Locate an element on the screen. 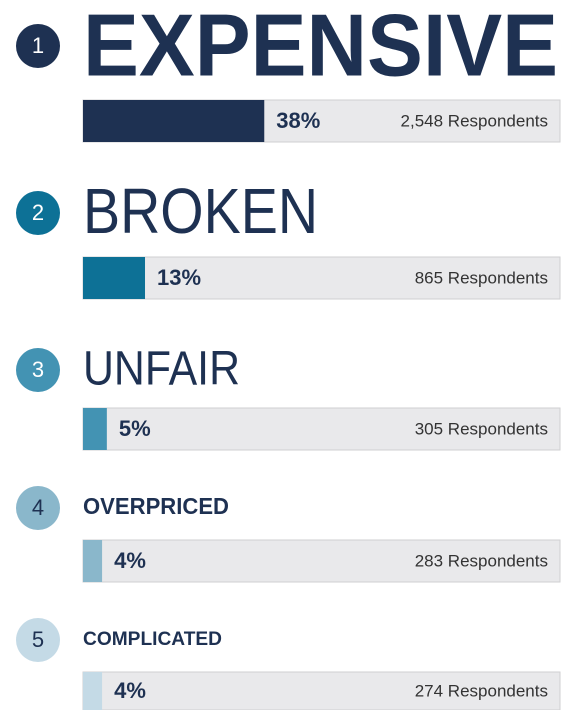 This screenshot has height=710, width=562. rank-number: 1 is located at coordinates (38, 45).